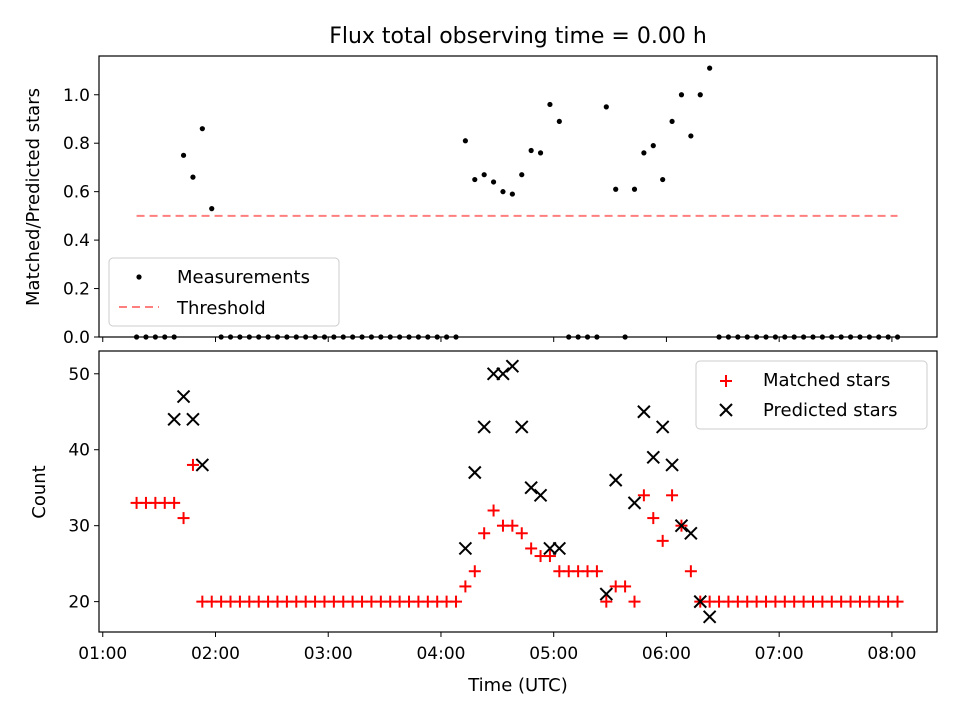 This screenshot has width=960, height=720. What do you see at coordinates (139, 277) in the screenshot?
I see `legend-measurements-marker` at bounding box center [139, 277].